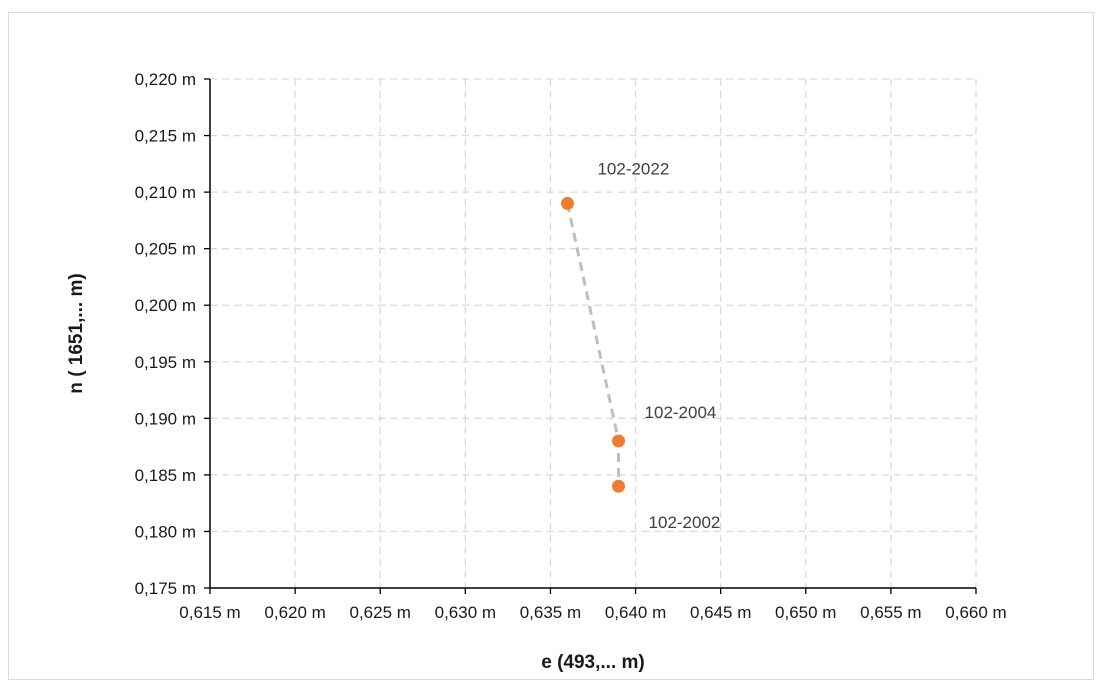  I want to click on x-tick-label: 0,640 m, so click(635, 612).